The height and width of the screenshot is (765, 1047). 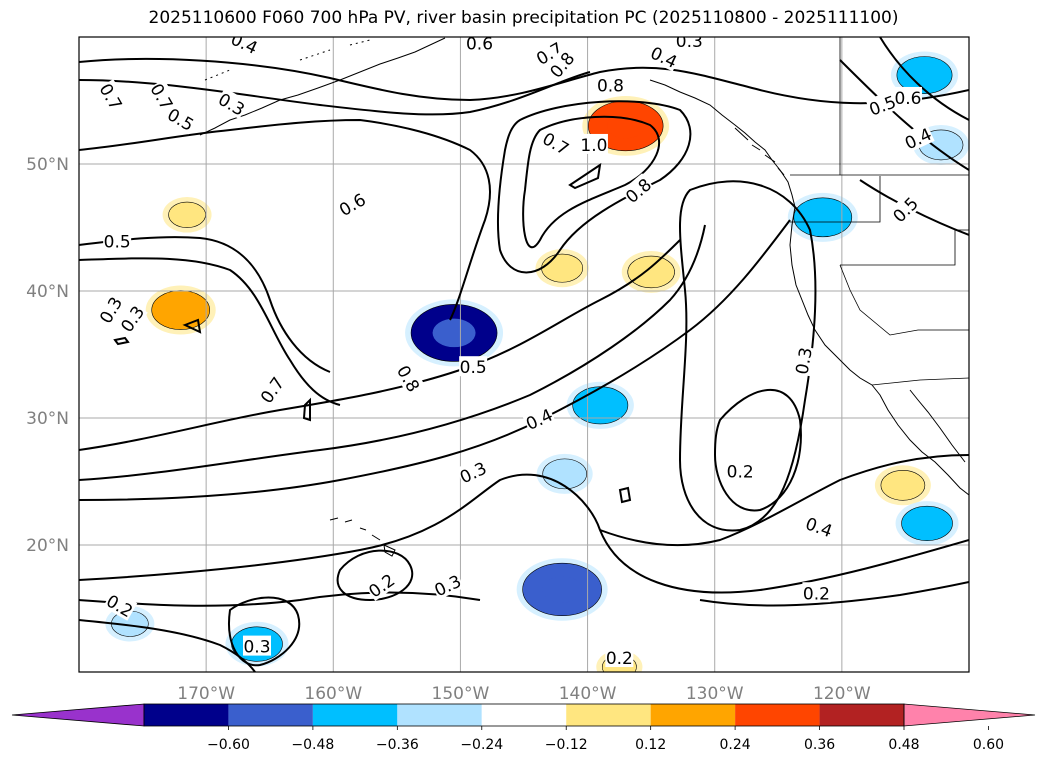 I want to click on mexico-border, so click(x=920, y=381).